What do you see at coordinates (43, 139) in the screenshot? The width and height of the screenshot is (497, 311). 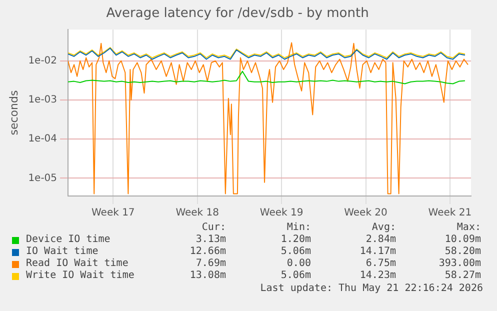 I see `y-tick-label: 1e-04` at bounding box center [43, 139].